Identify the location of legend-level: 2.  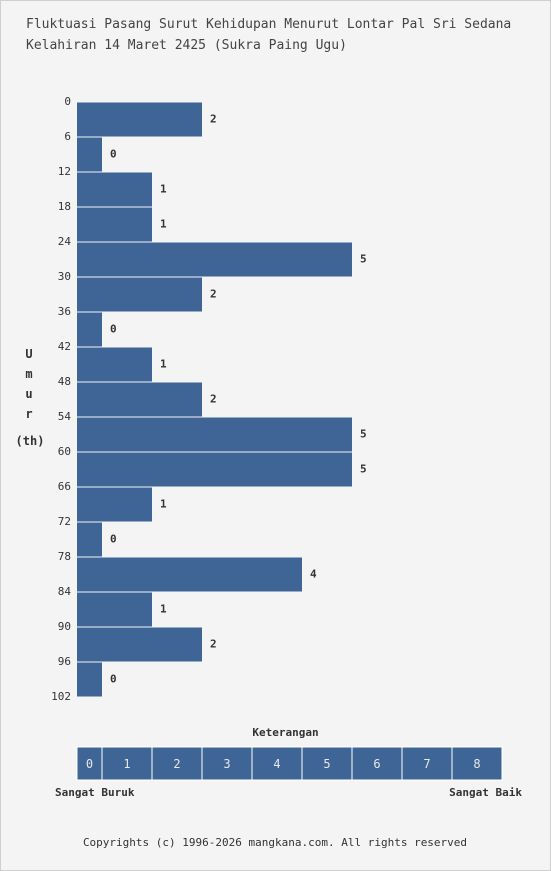
(176, 764).